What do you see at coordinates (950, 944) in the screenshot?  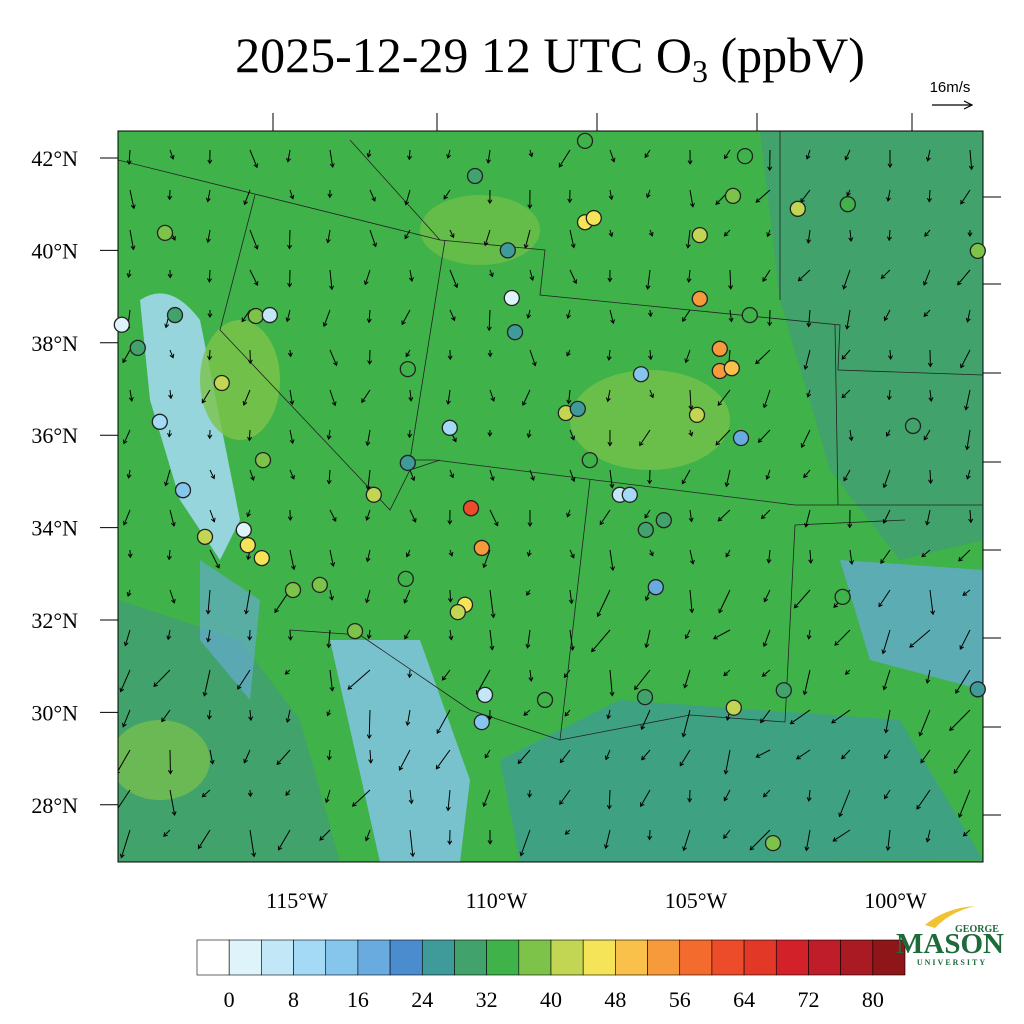 I see `logo-main: MASON` at bounding box center [950, 944].